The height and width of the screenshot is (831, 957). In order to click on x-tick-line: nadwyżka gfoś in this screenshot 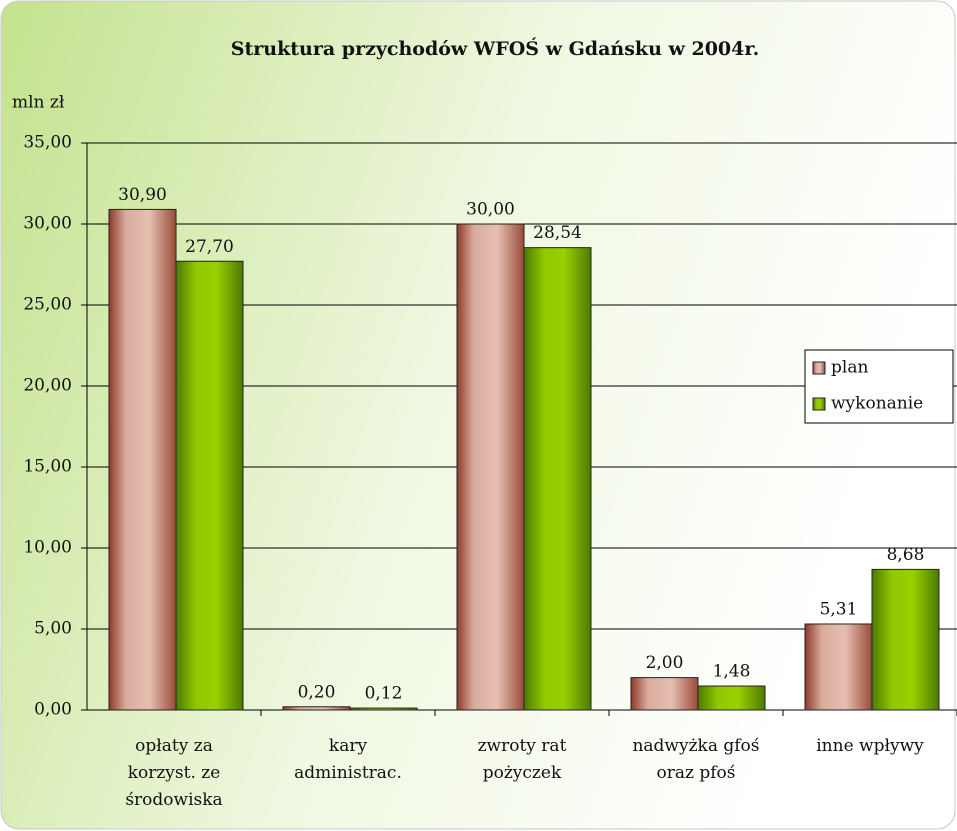, I will do `click(695, 746)`.